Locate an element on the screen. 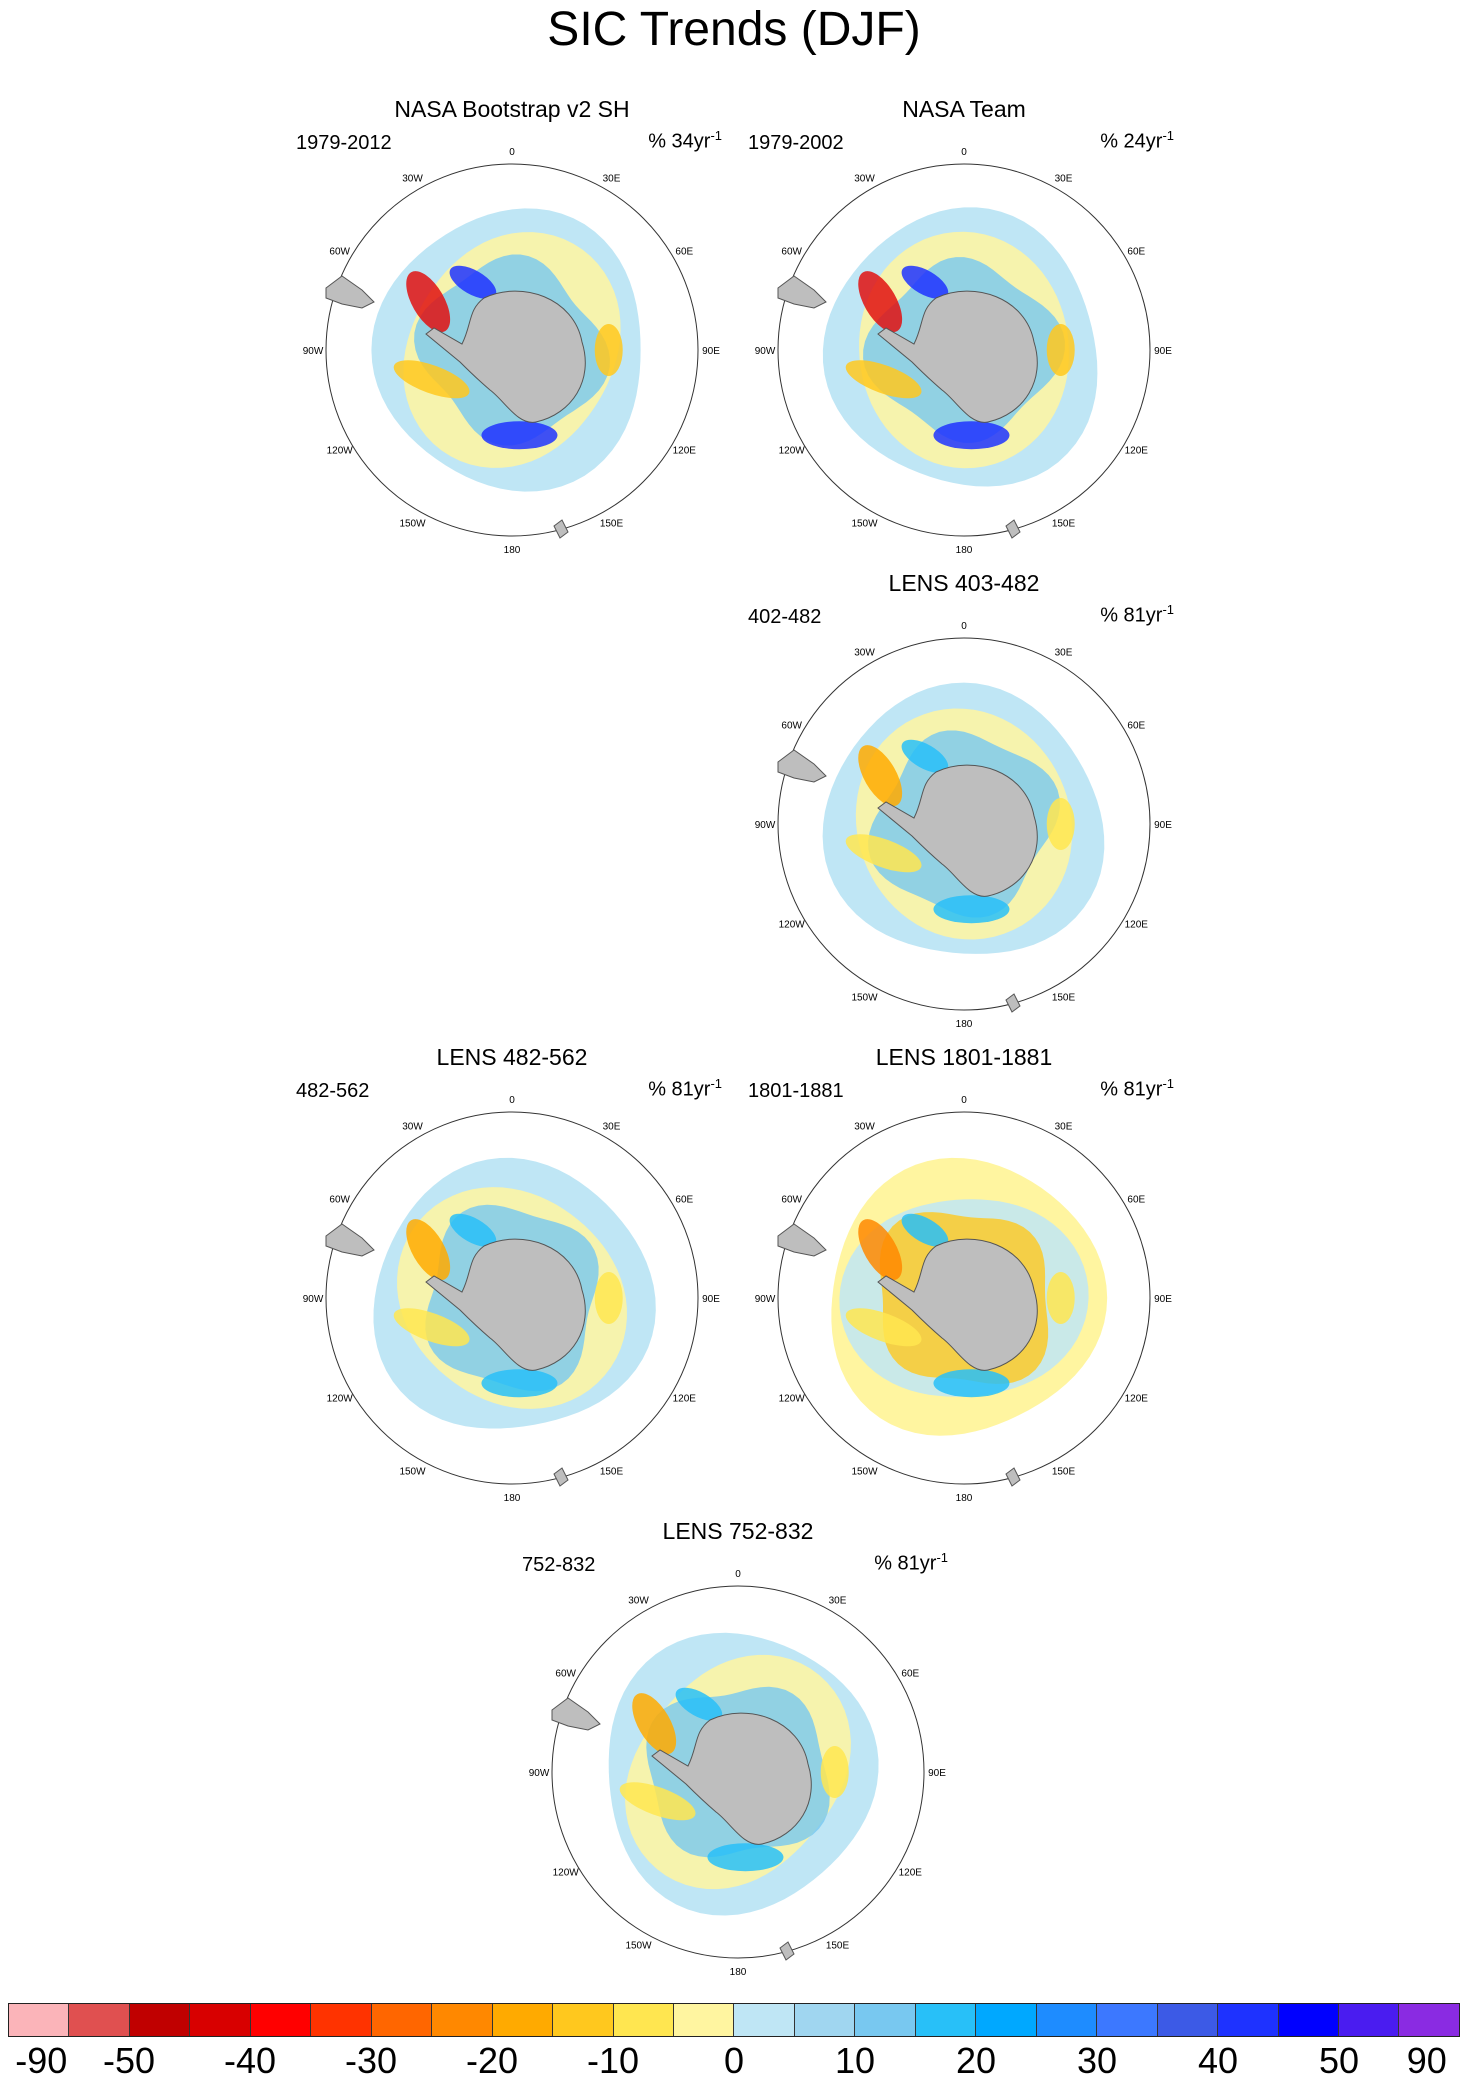  colorbar-labels: -90 -50 -40 -30 -20 -10 0 10 20 30 40 50 90 is located at coordinates (734, 2060).